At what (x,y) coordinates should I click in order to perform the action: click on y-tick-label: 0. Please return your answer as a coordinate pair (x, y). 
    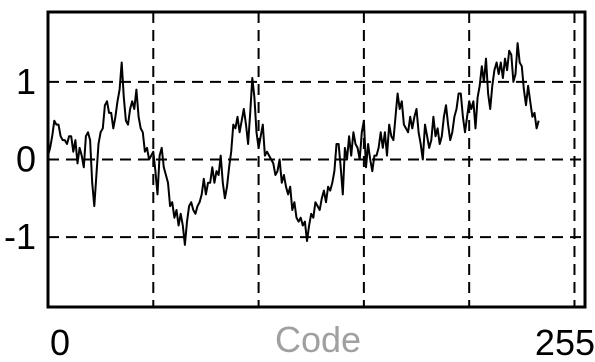
    Looking at the image, I should click on (26, 159).